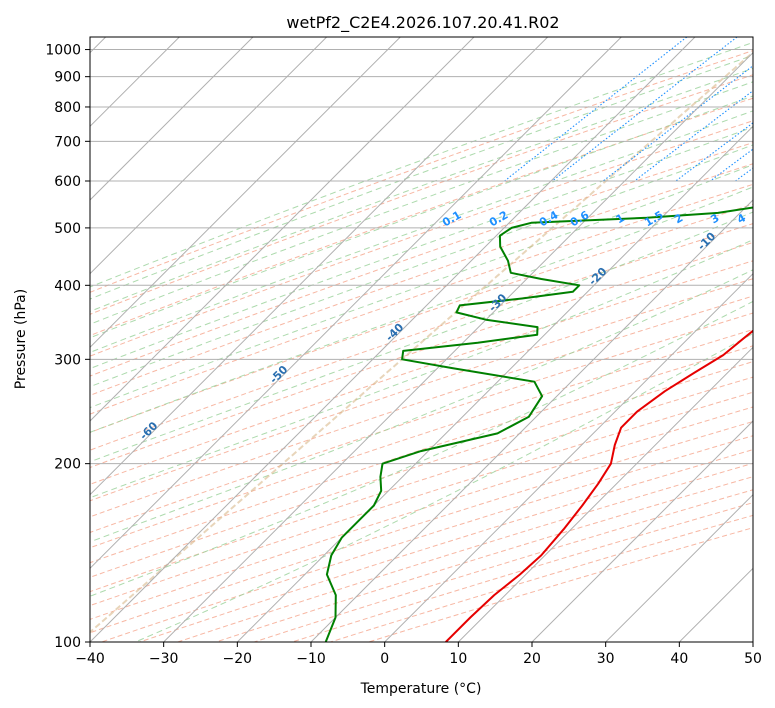 This screenshot has height=708, width=775. Describe the element at coordinates (497, 302) in the screenshot. I see `isotherm-label: -30` at that location.